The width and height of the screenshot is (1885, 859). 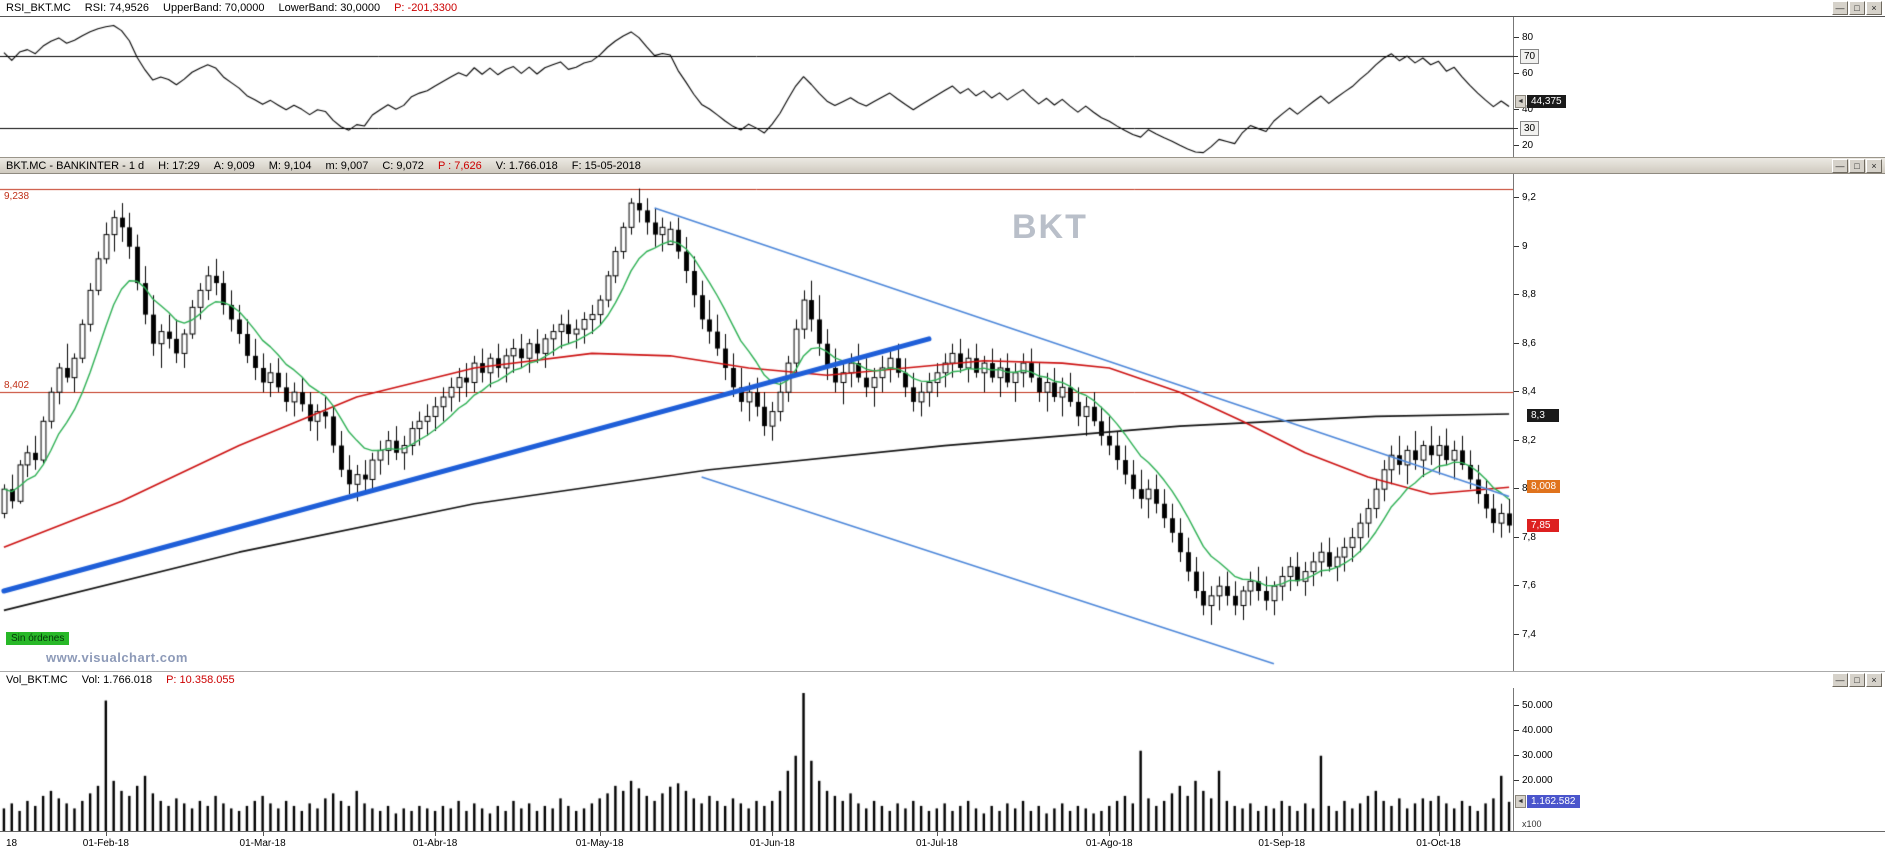 I want to click on price-level-label-8402: 8,402, so click(x=17, y=385).